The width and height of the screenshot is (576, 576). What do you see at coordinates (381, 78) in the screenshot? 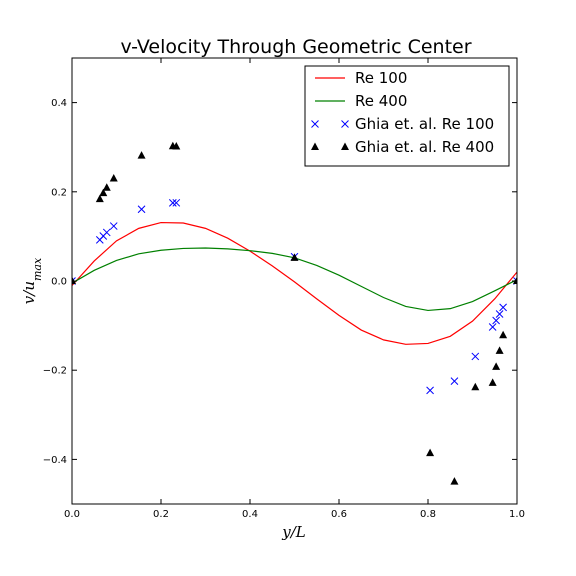
I see `legend-label-re-100: Re 100` at bounding box center [381, 78].